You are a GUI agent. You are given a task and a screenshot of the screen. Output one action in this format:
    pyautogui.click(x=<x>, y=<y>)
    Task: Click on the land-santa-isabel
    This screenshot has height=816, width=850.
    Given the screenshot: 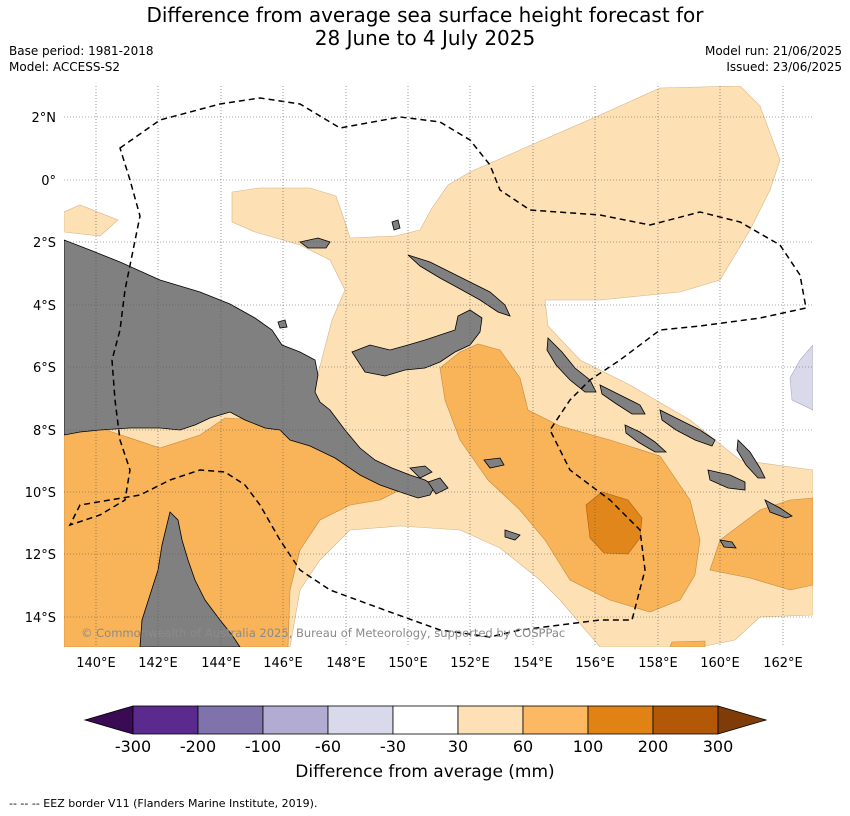 What is the action you would take?
    pyautogui.click(x=687, y=428)
    